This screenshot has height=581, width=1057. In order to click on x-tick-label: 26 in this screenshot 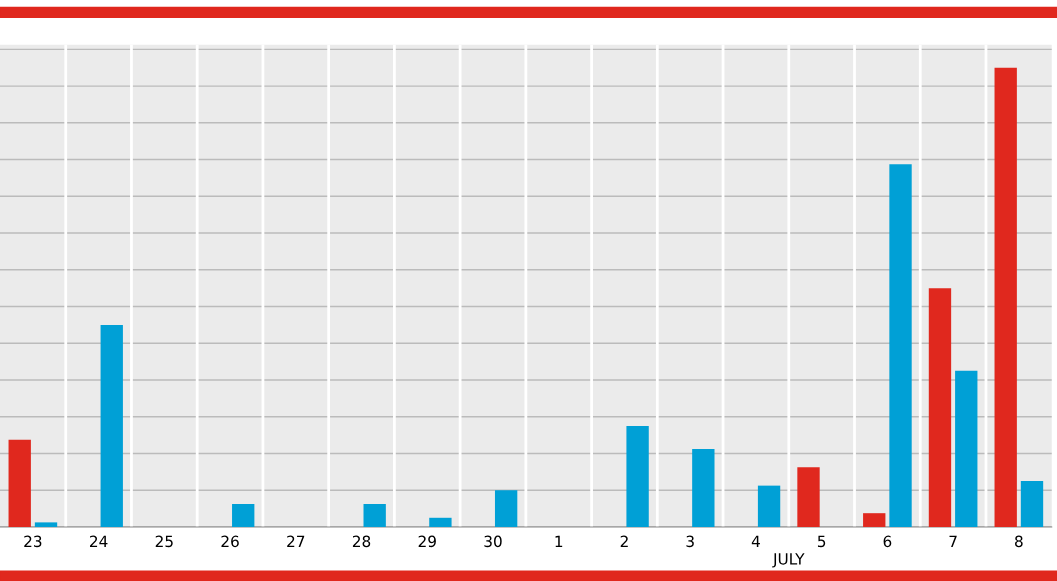, I will do `click(230, 541)`.